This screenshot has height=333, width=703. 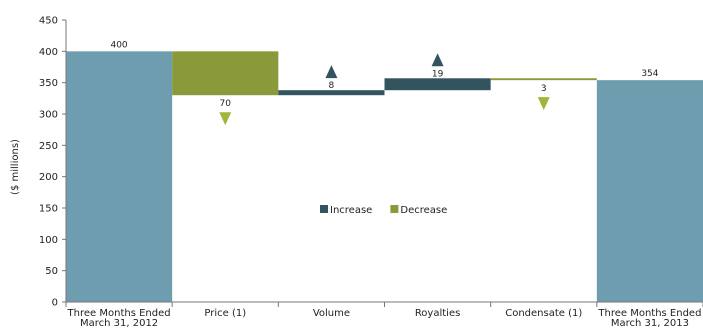 I want to click on y-tick-label: 0, so click(x=55, y=303).